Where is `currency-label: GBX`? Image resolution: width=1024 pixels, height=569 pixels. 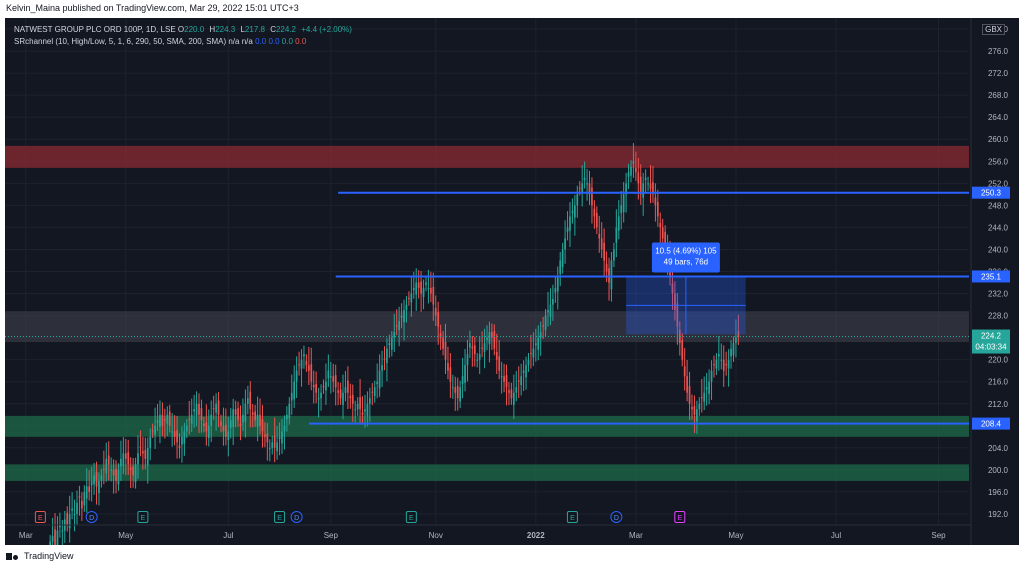 currency-label: GBX is located at coordinates (993, 29).